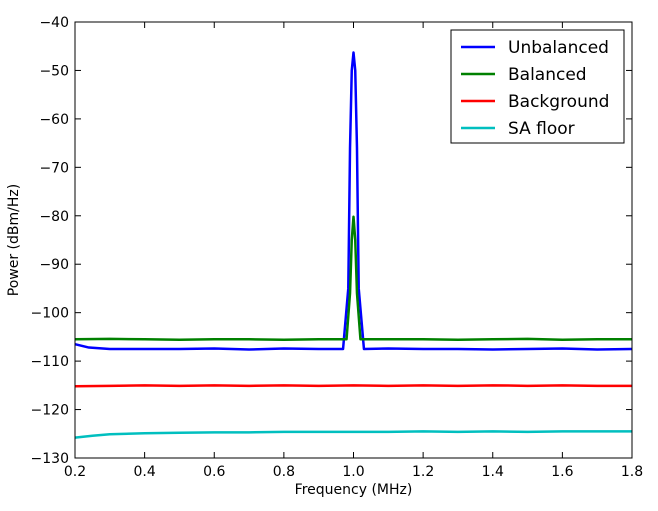 This screenshot has width=658, height=511. I want to click on y-axis-label: Power (dBm/Hz), so click(14, 240).